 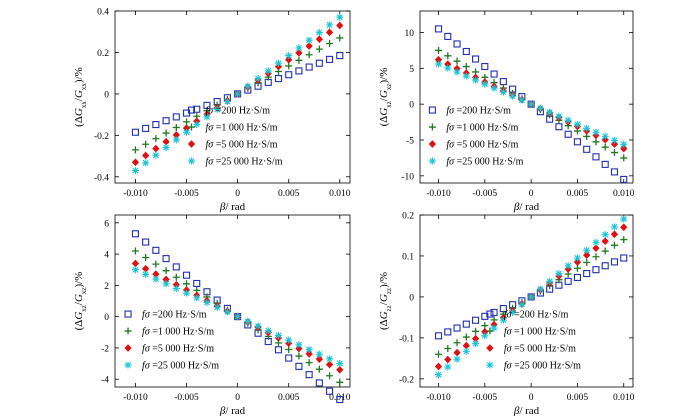 What do you see at coordinates (106, 95) in the screenshot?
I see `y-tick-label: 0` at bounding box center [106, 95].